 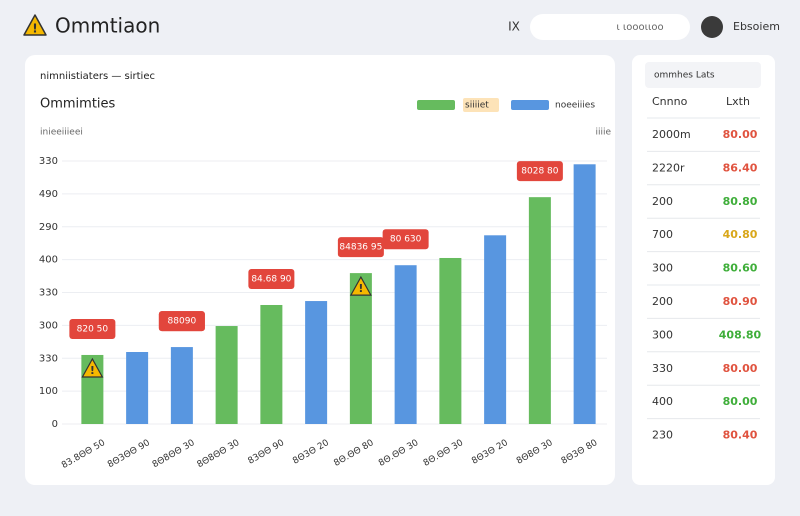 I want to click on annotation: 84.68 90, so click(x=271, y=278).